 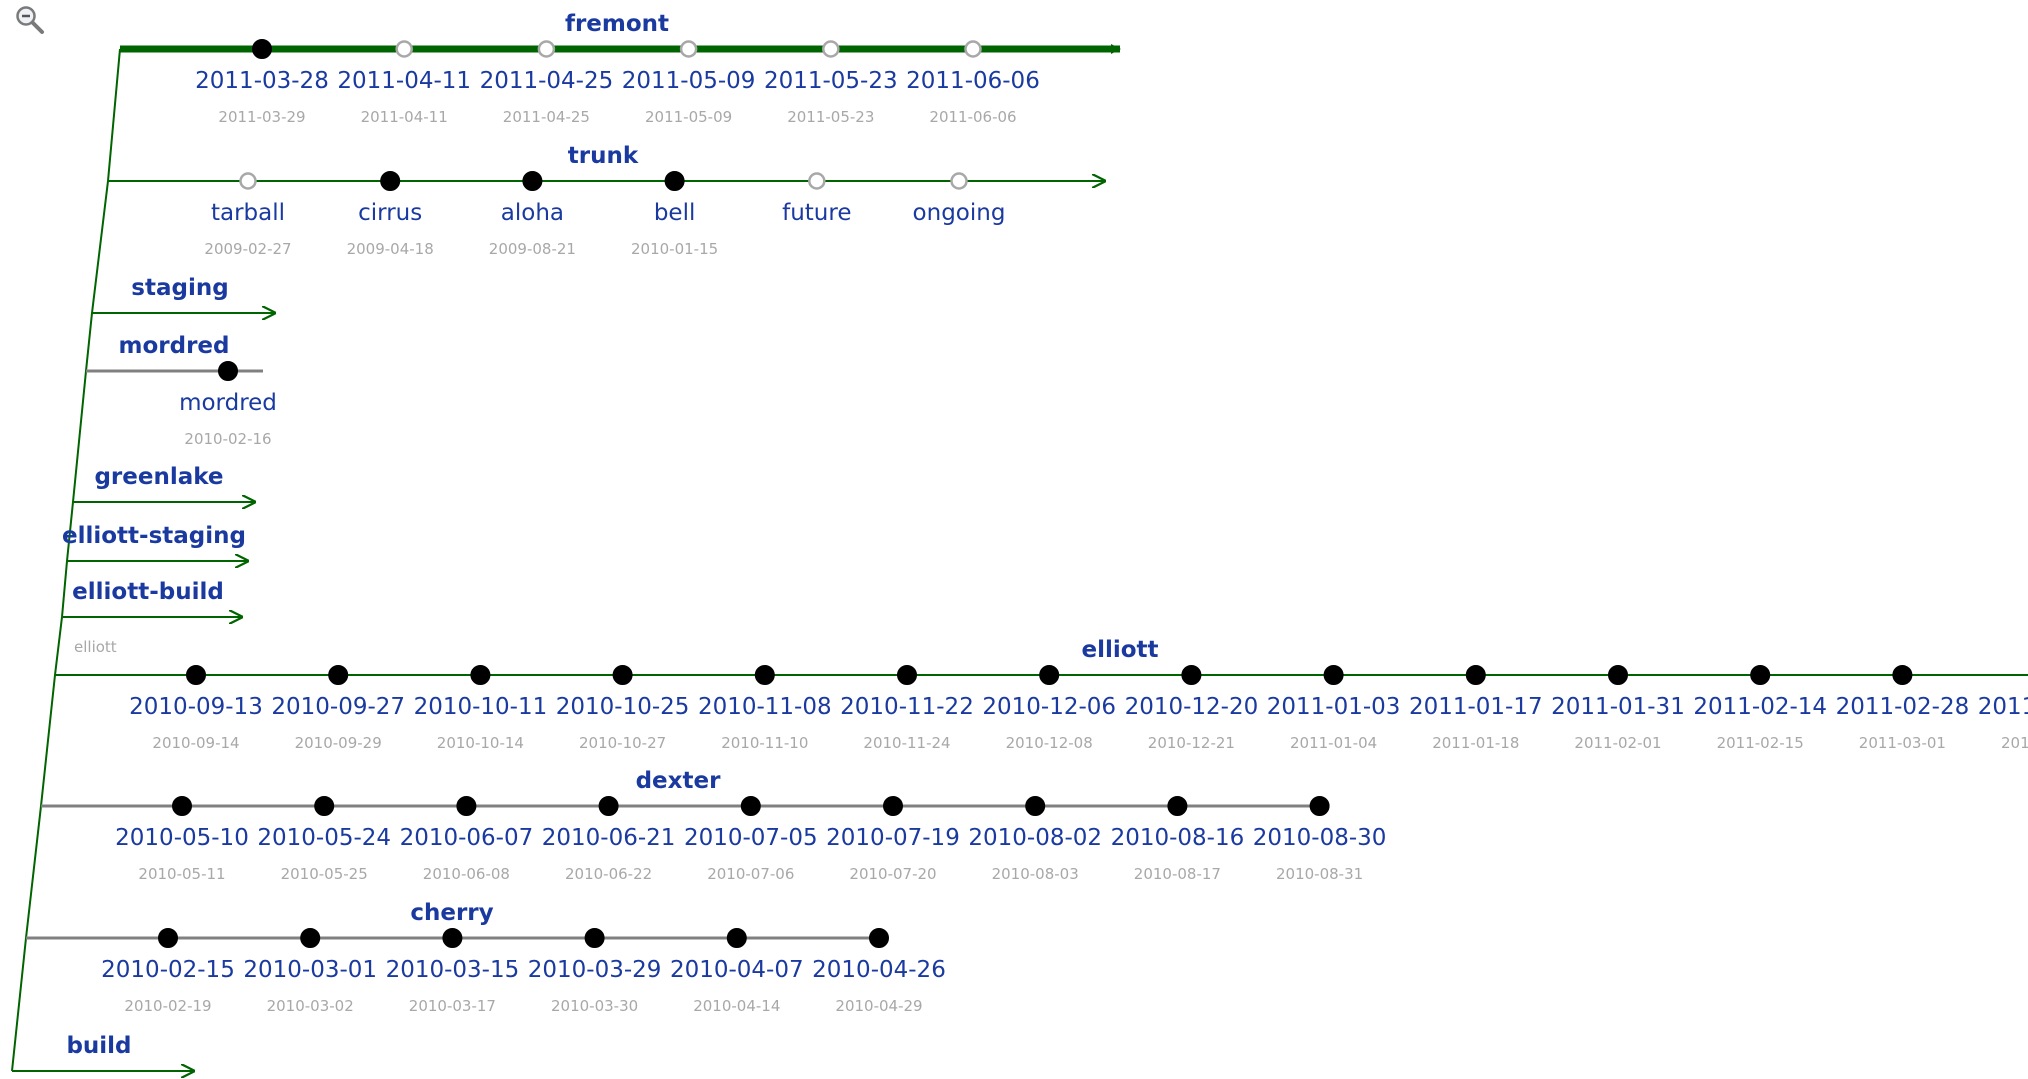 What do you see at coordinates (547, 81) in the screenshot?
I see `milestone-label: 2011-04-25` at bounding box center [547, 81].